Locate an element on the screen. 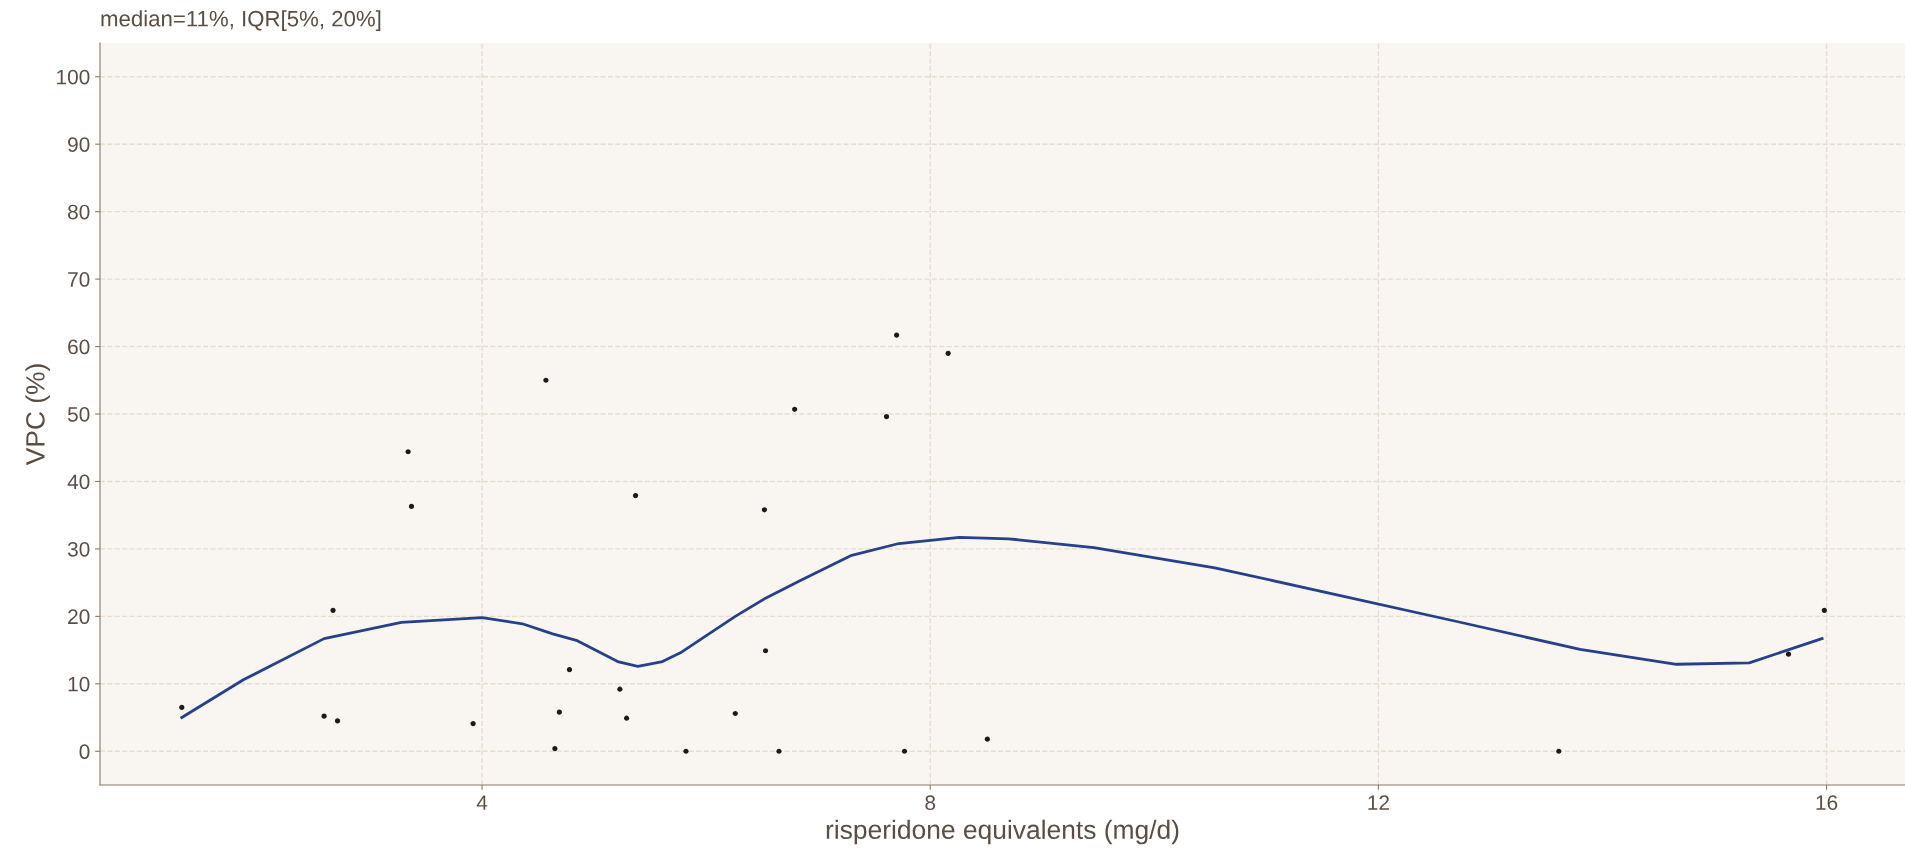  x-tick-label: 4 is located at coordinates (482, 802).